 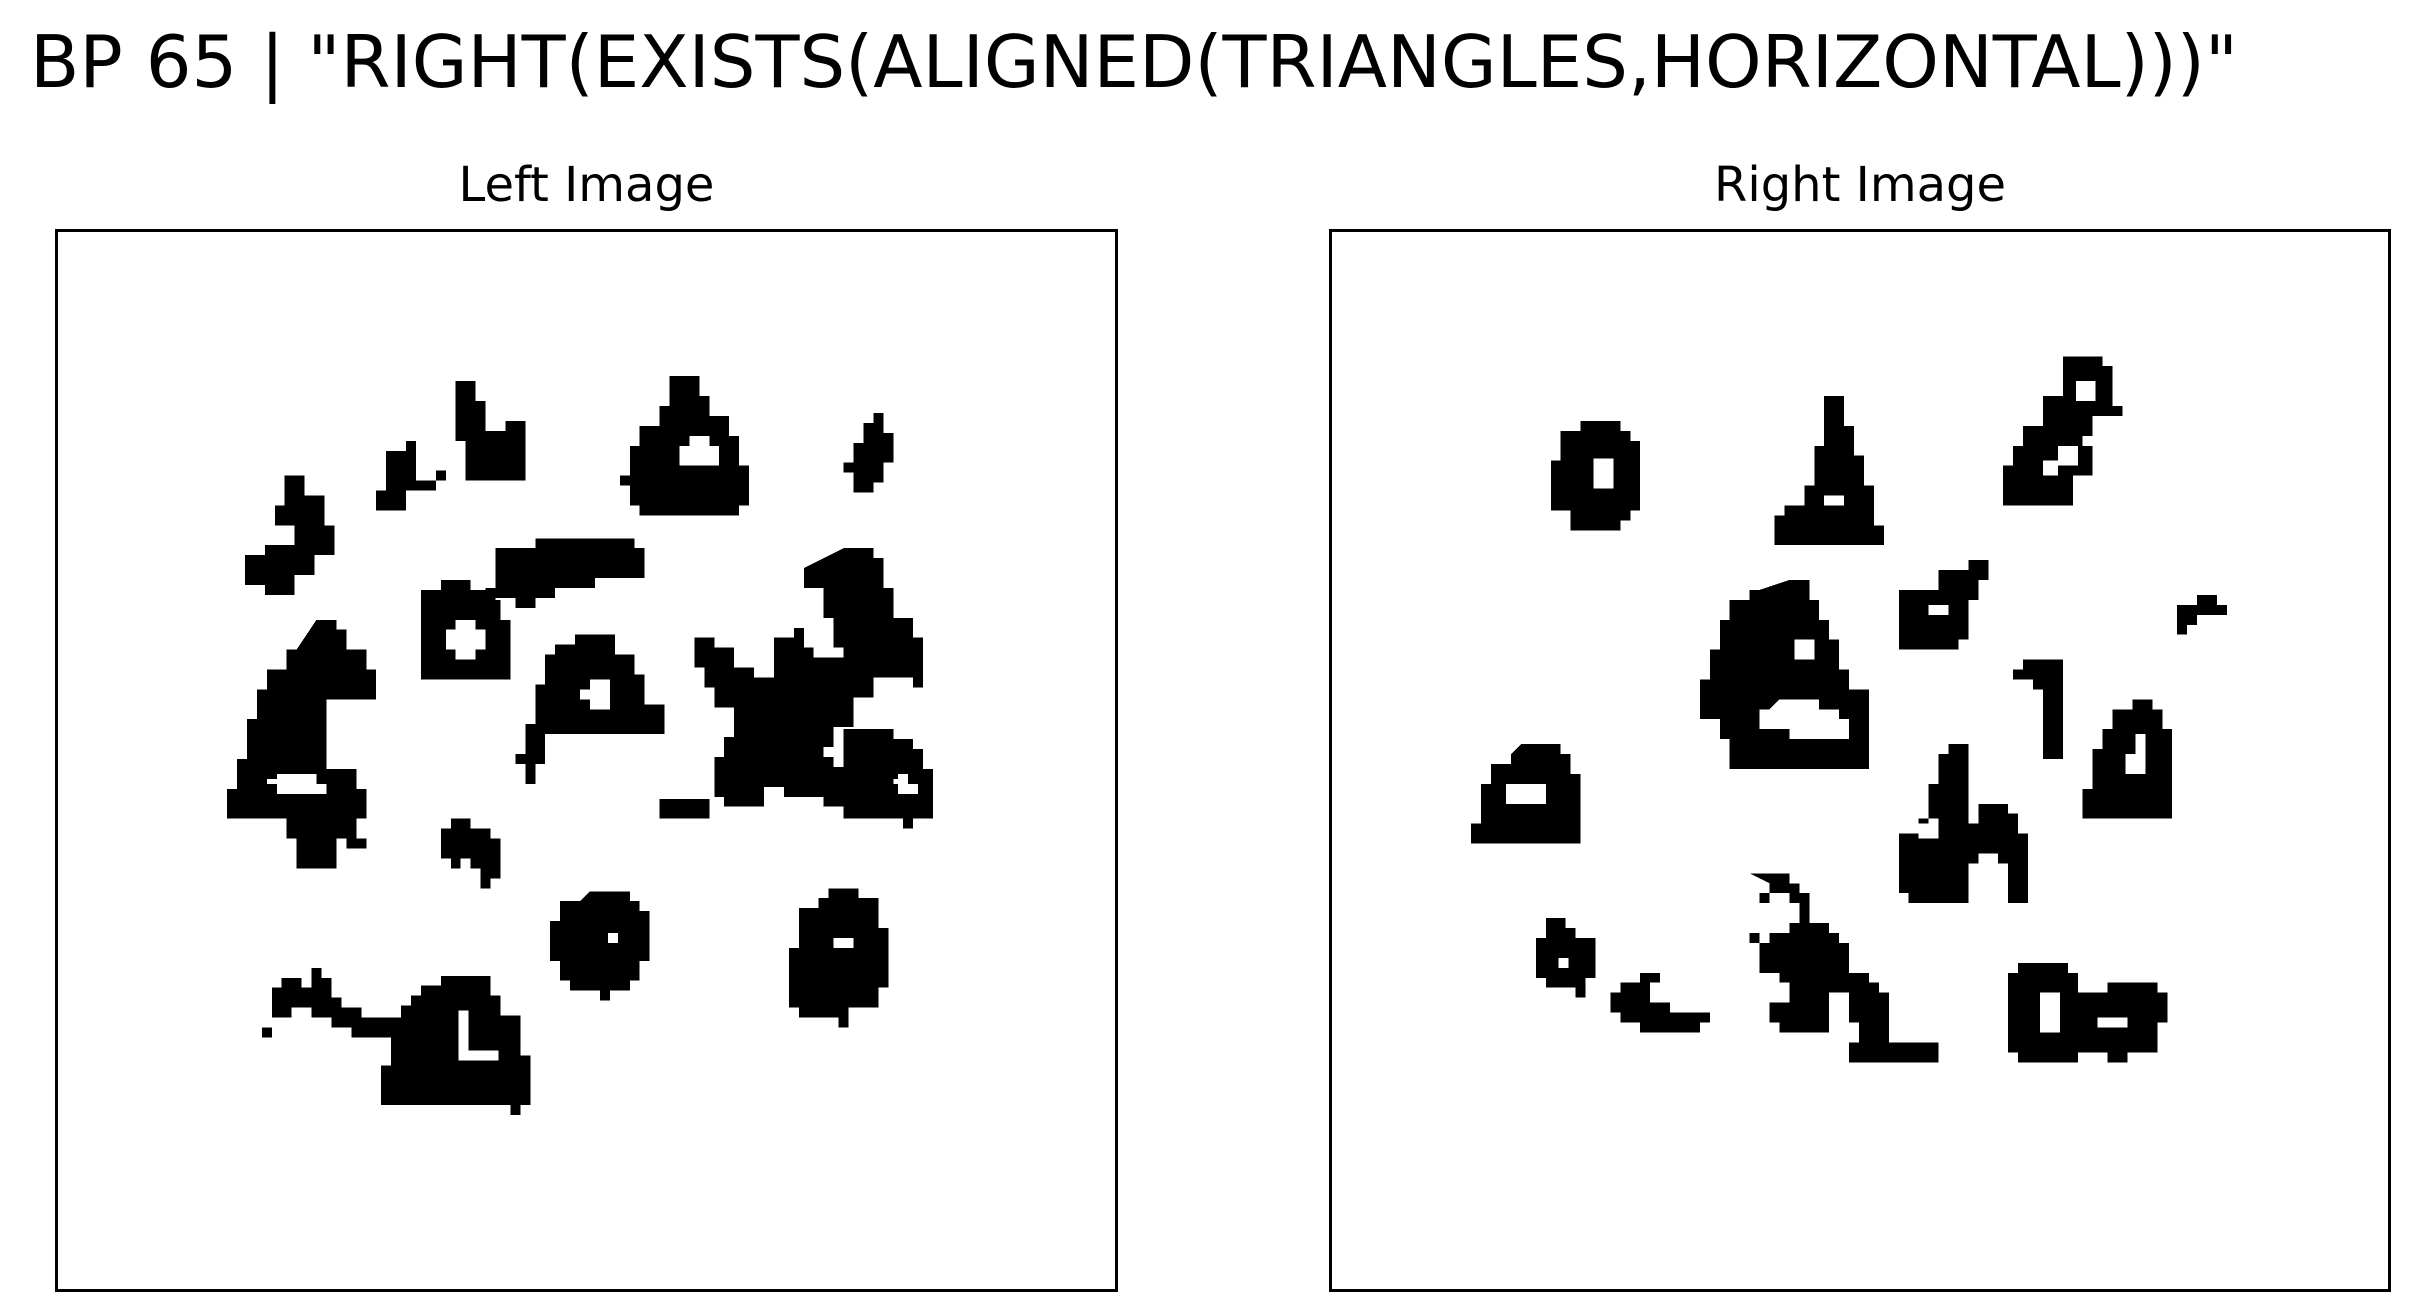 I want to click on right-shape-bracket, so click(x=2038, y=709).